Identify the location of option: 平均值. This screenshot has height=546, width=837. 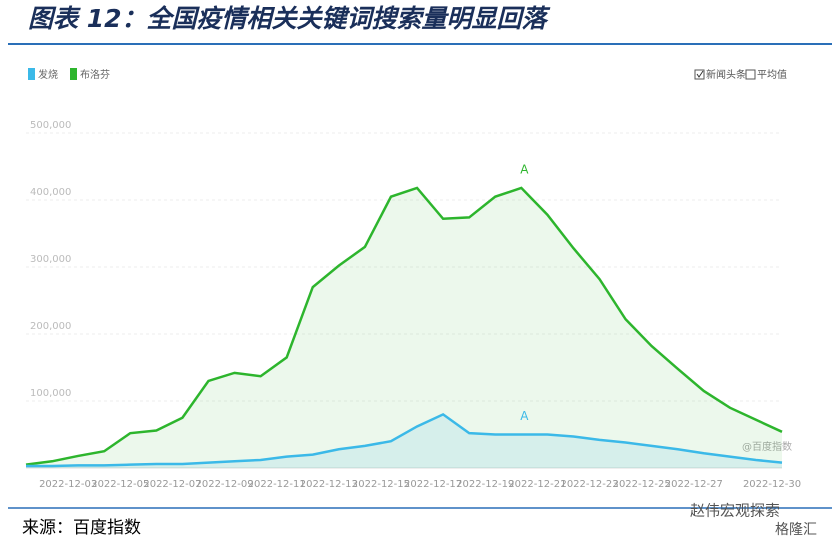
(772, 74).